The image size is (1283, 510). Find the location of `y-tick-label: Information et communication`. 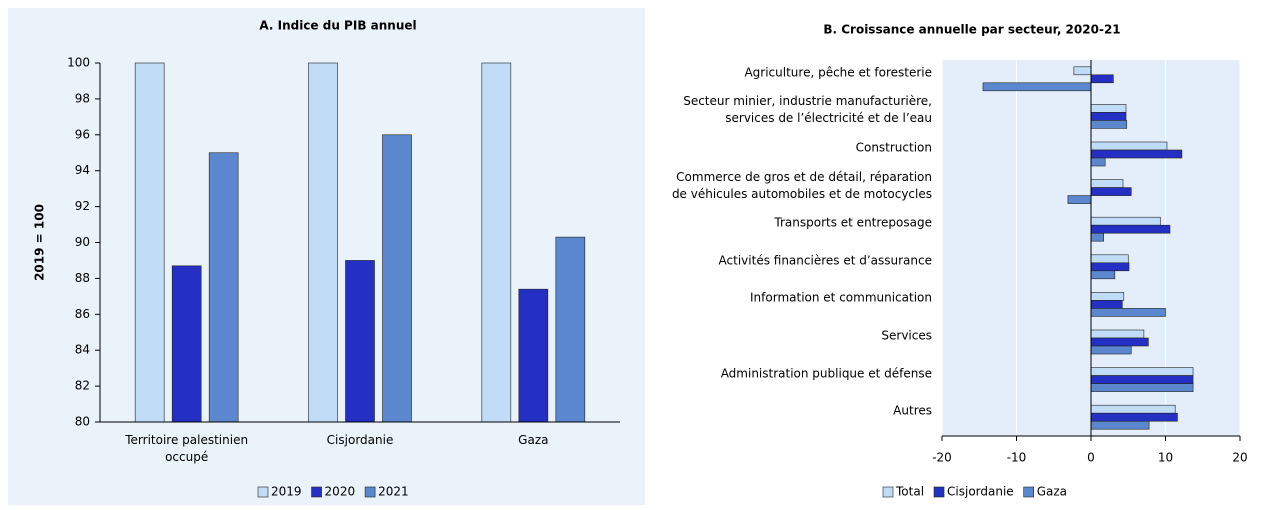

y-tick-label: Information et communication is located at coordinates (841, 297).